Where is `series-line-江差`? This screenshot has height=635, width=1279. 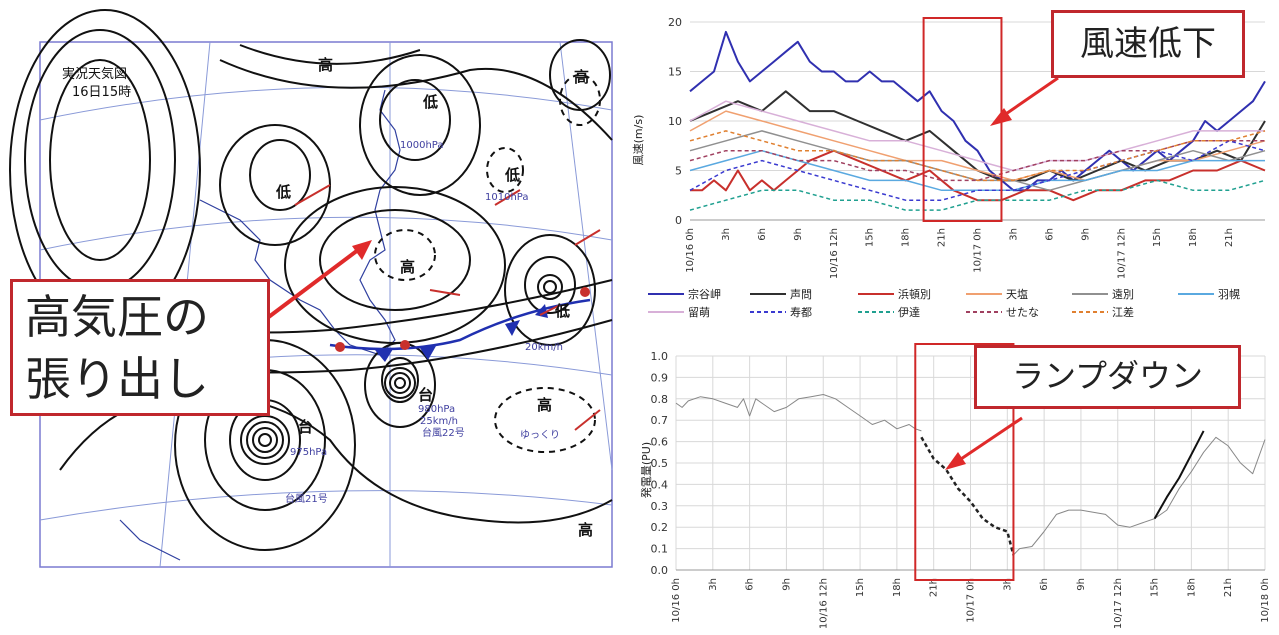
series-line-江差 is located at coordinates (977, 156).